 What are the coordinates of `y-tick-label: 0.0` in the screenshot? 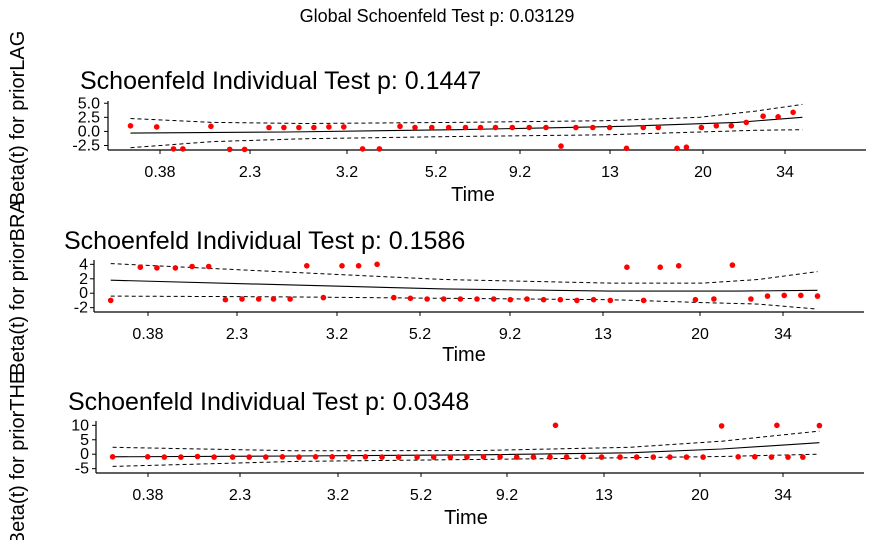 It's located at (89, 131).